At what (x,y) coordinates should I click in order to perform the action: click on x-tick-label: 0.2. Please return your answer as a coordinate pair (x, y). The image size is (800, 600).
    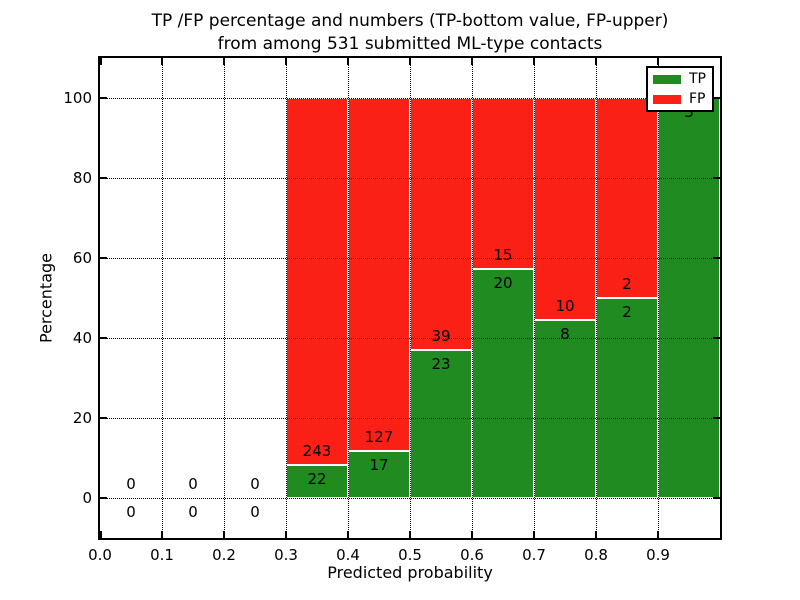
    Looking at the image, I should click on (224, 555).